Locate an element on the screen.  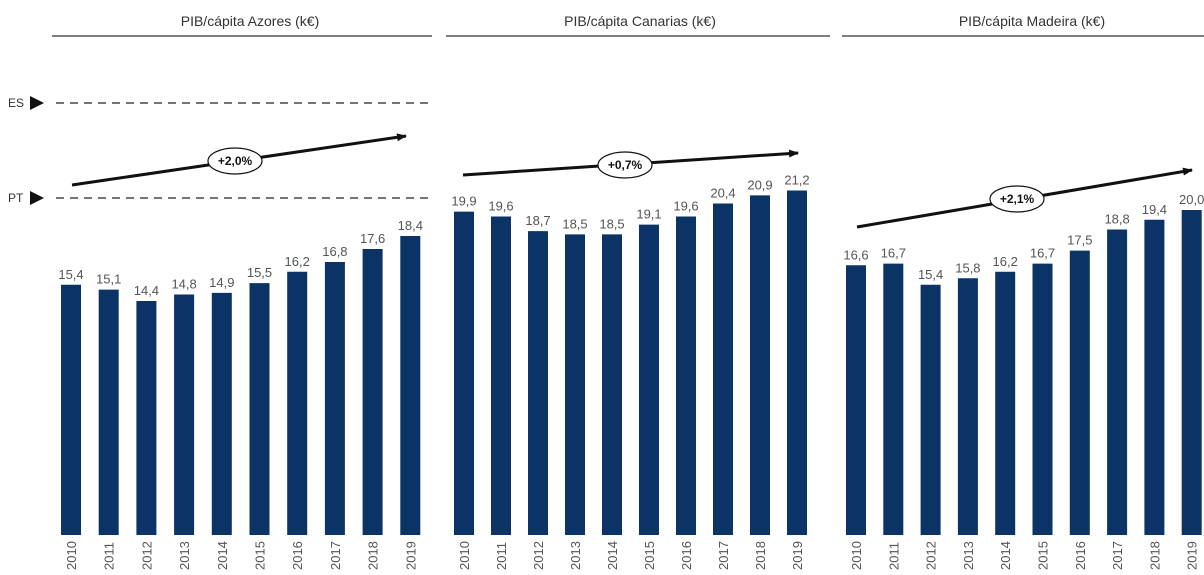
data-label: 20,0 is located at coordinates (1191, 199).